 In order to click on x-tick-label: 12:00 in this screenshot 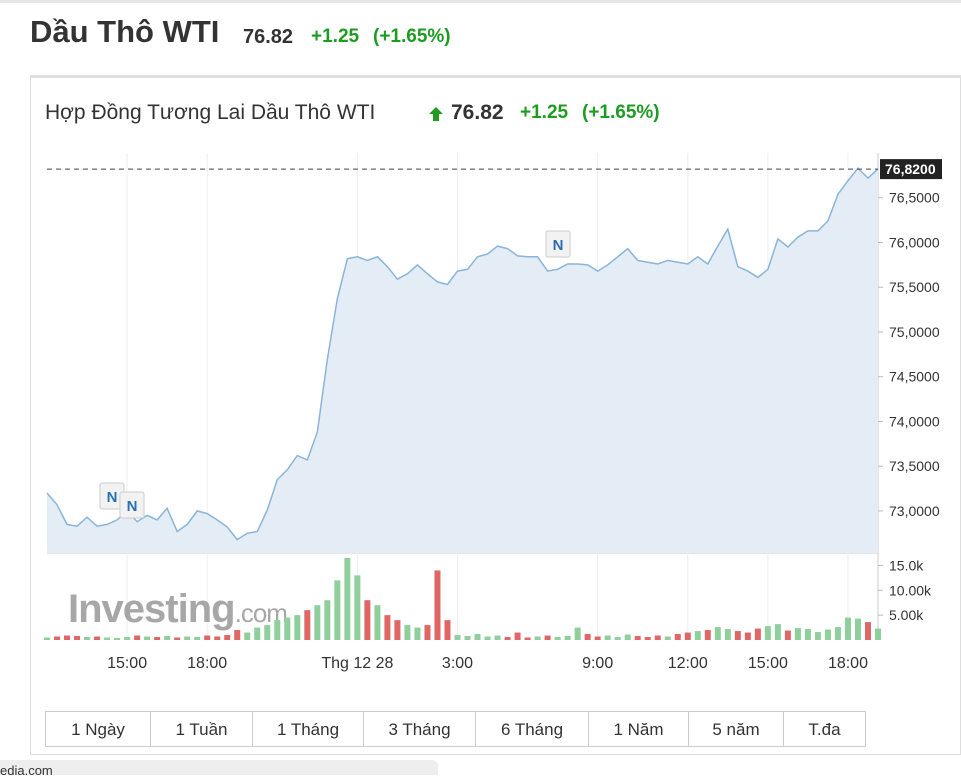, I will do `click(688, 663)`.